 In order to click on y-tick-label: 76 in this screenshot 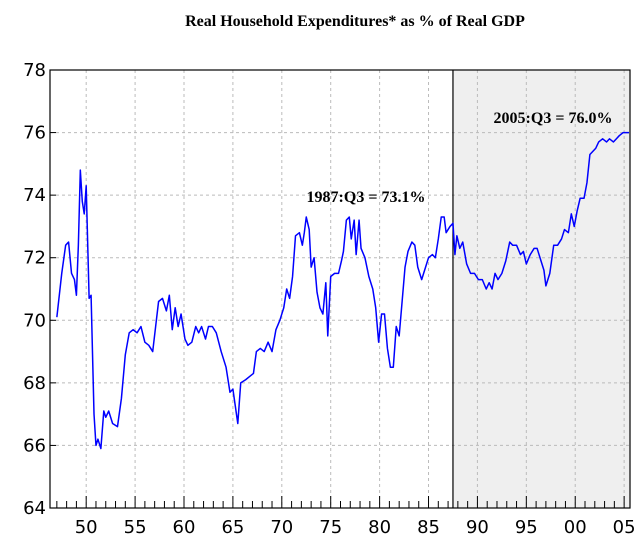, I will do `click(34, 133)`.